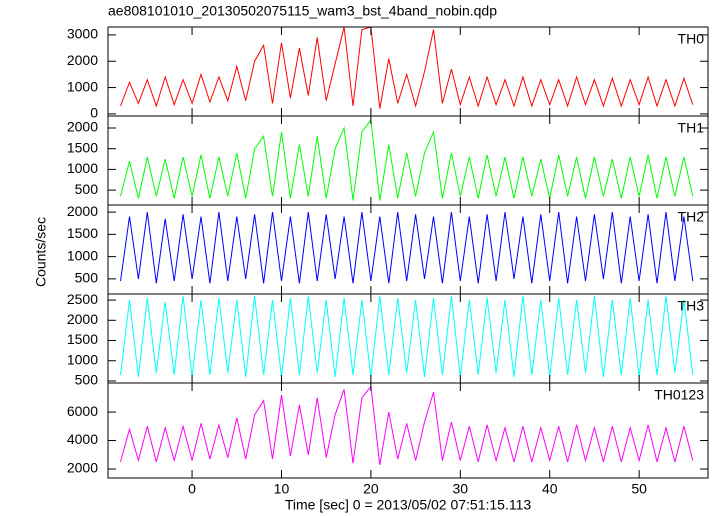 This screenshot has width=717, height=516. I want to click on panel-label: TH0123, so click(679, 395).